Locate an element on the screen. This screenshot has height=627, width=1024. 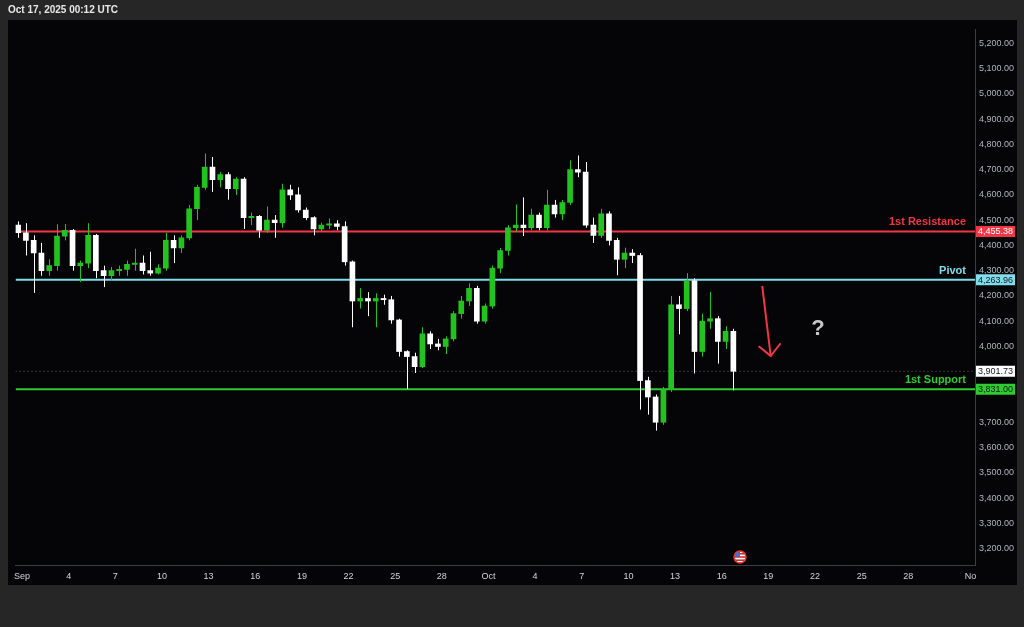
annotation: ? is located at coordinates (818, 328).